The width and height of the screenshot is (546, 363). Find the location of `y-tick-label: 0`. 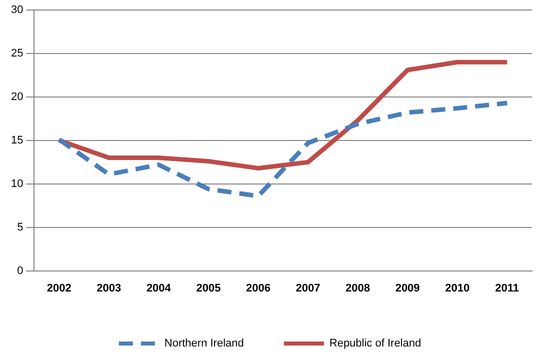

y-tick-label: 0 is located at coordinates (20, 270).